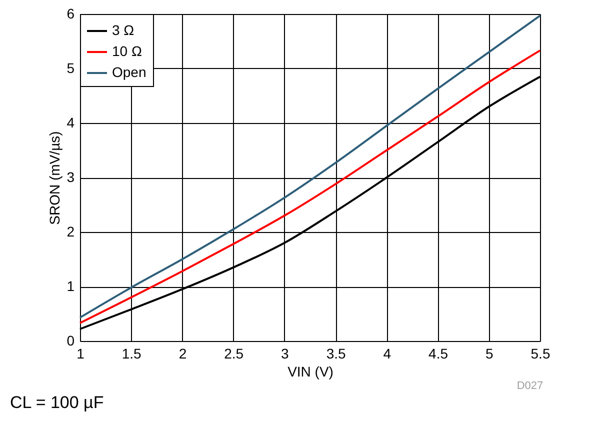 The width and height of the screenshot is (611, 423). Describe the element at coordinates (285, 354) in the screenshot. I see `x-tick-label: 3` at that location.